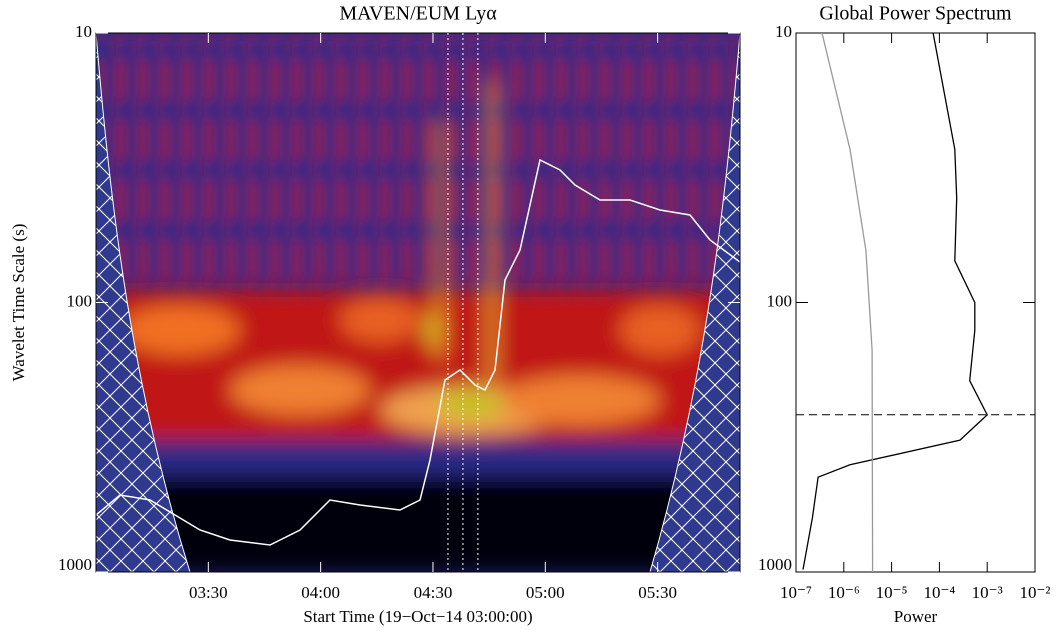  I want to click on x-tick-label: 10⁻², so click(1034, 592).